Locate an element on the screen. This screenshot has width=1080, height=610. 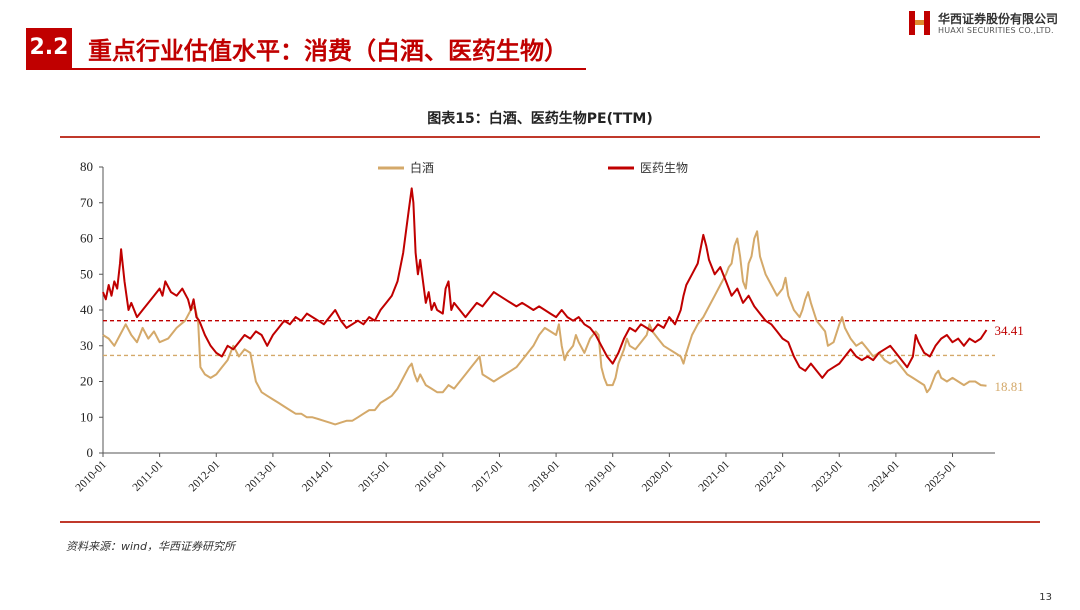
x-tick-label: 2020-01 is located at coordinates (658, 476).